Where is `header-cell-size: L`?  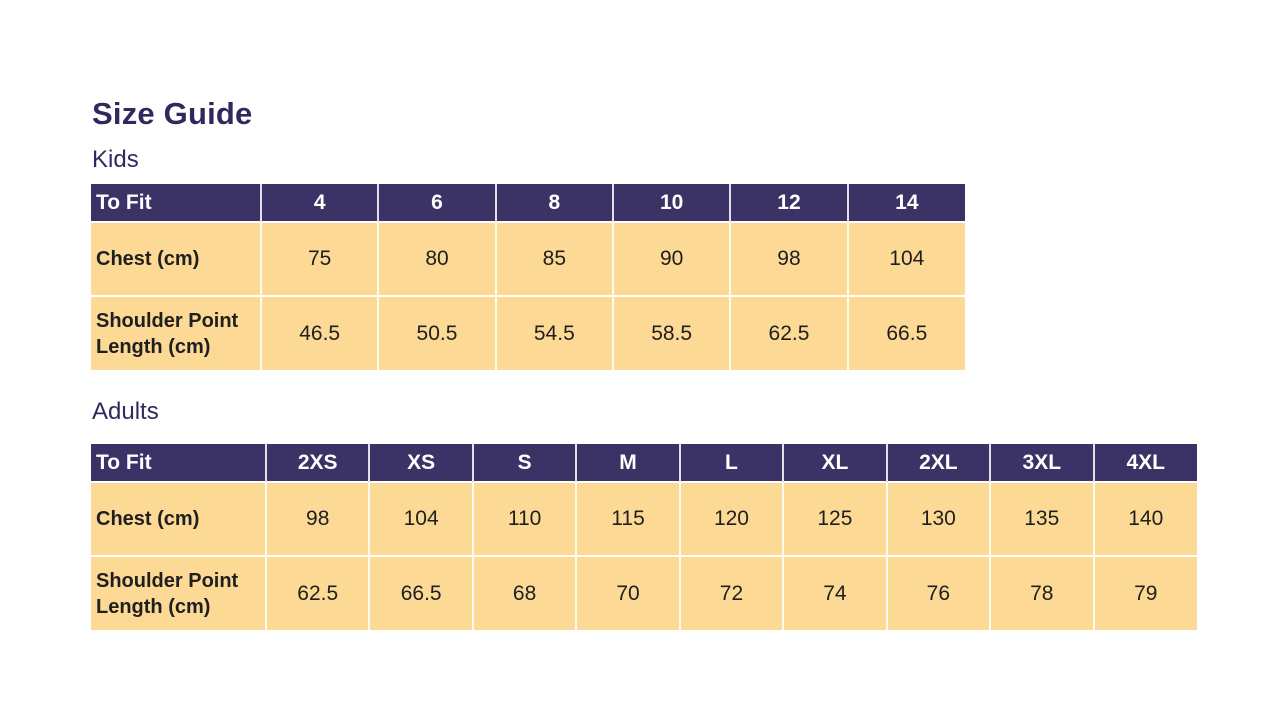
header-cell-size: L is located at coordinates (731, 463).